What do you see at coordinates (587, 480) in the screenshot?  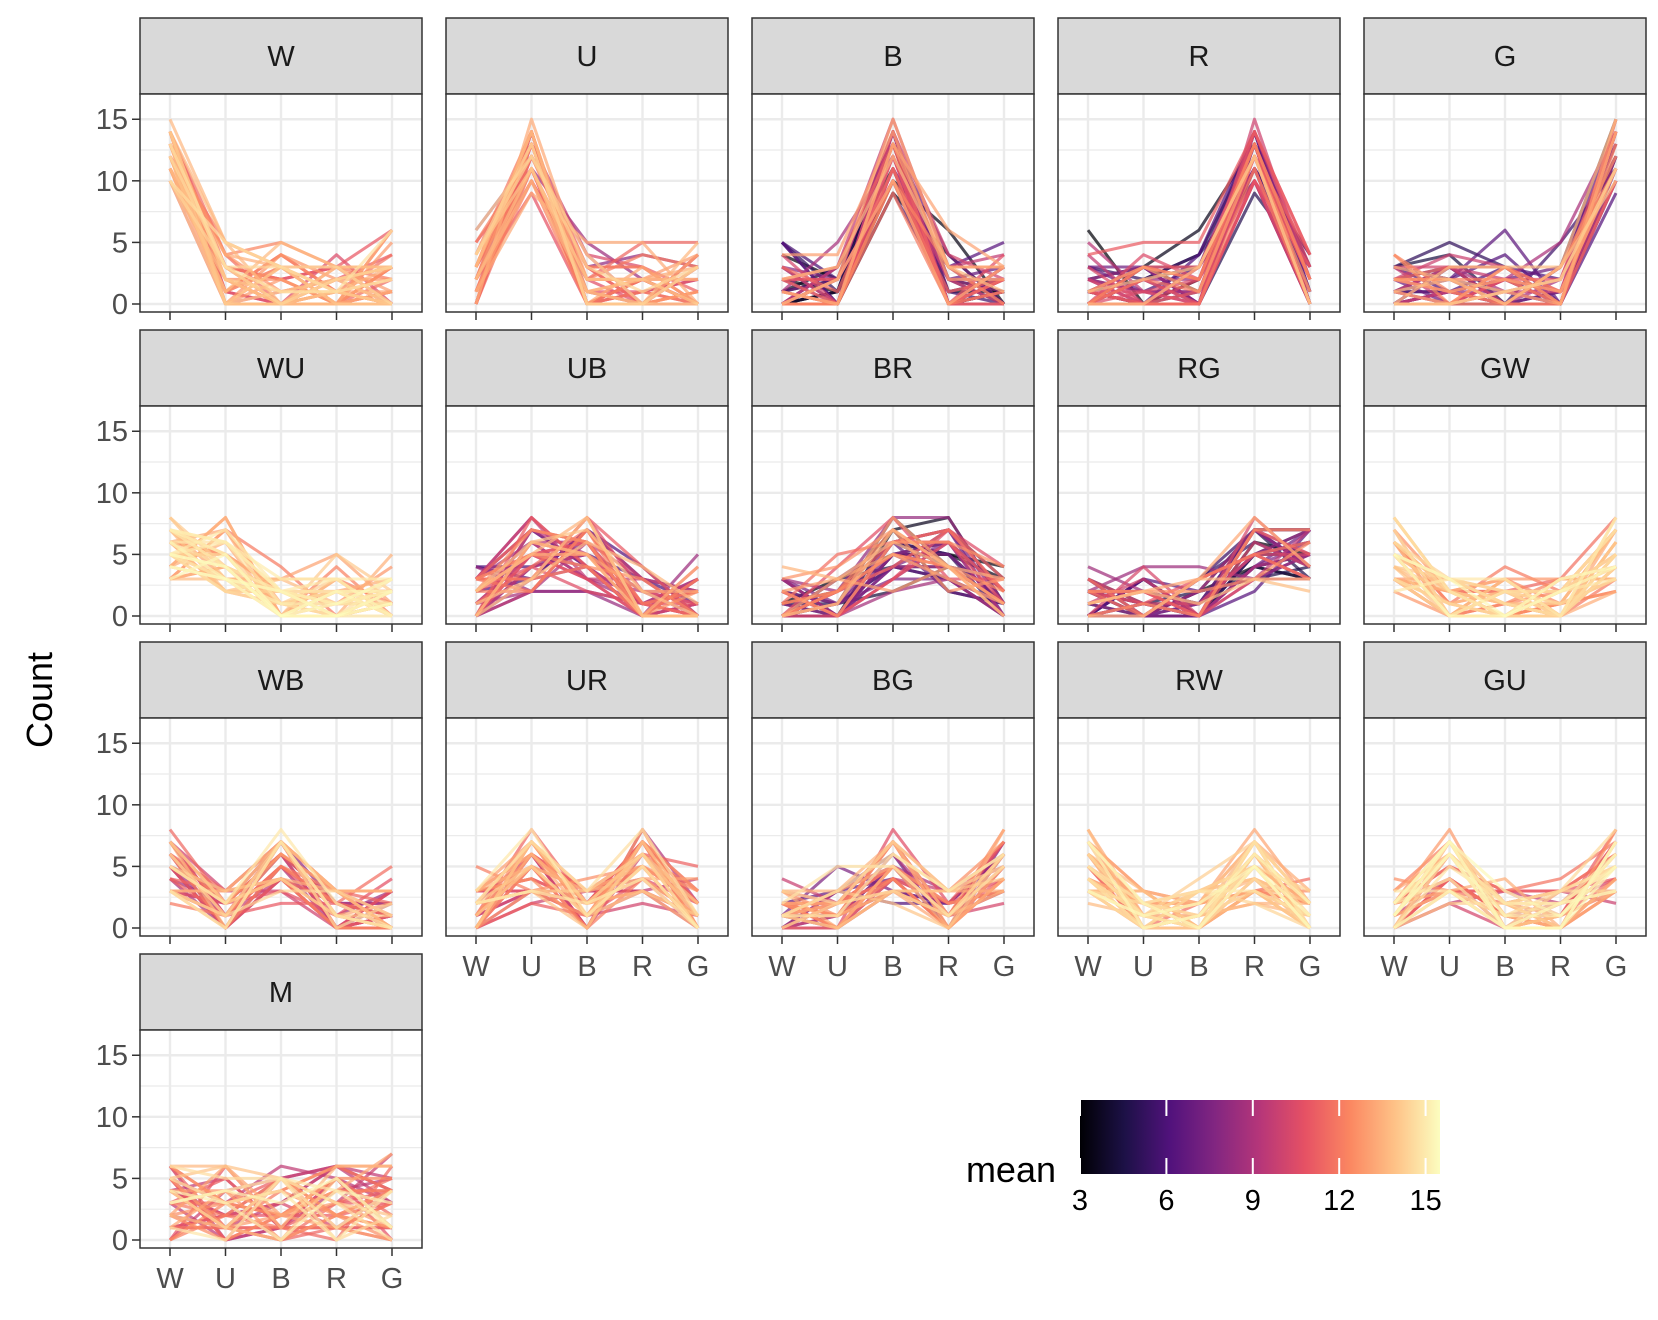 I see `facet-panel-ub: UB` at bounding box center [587, 480].